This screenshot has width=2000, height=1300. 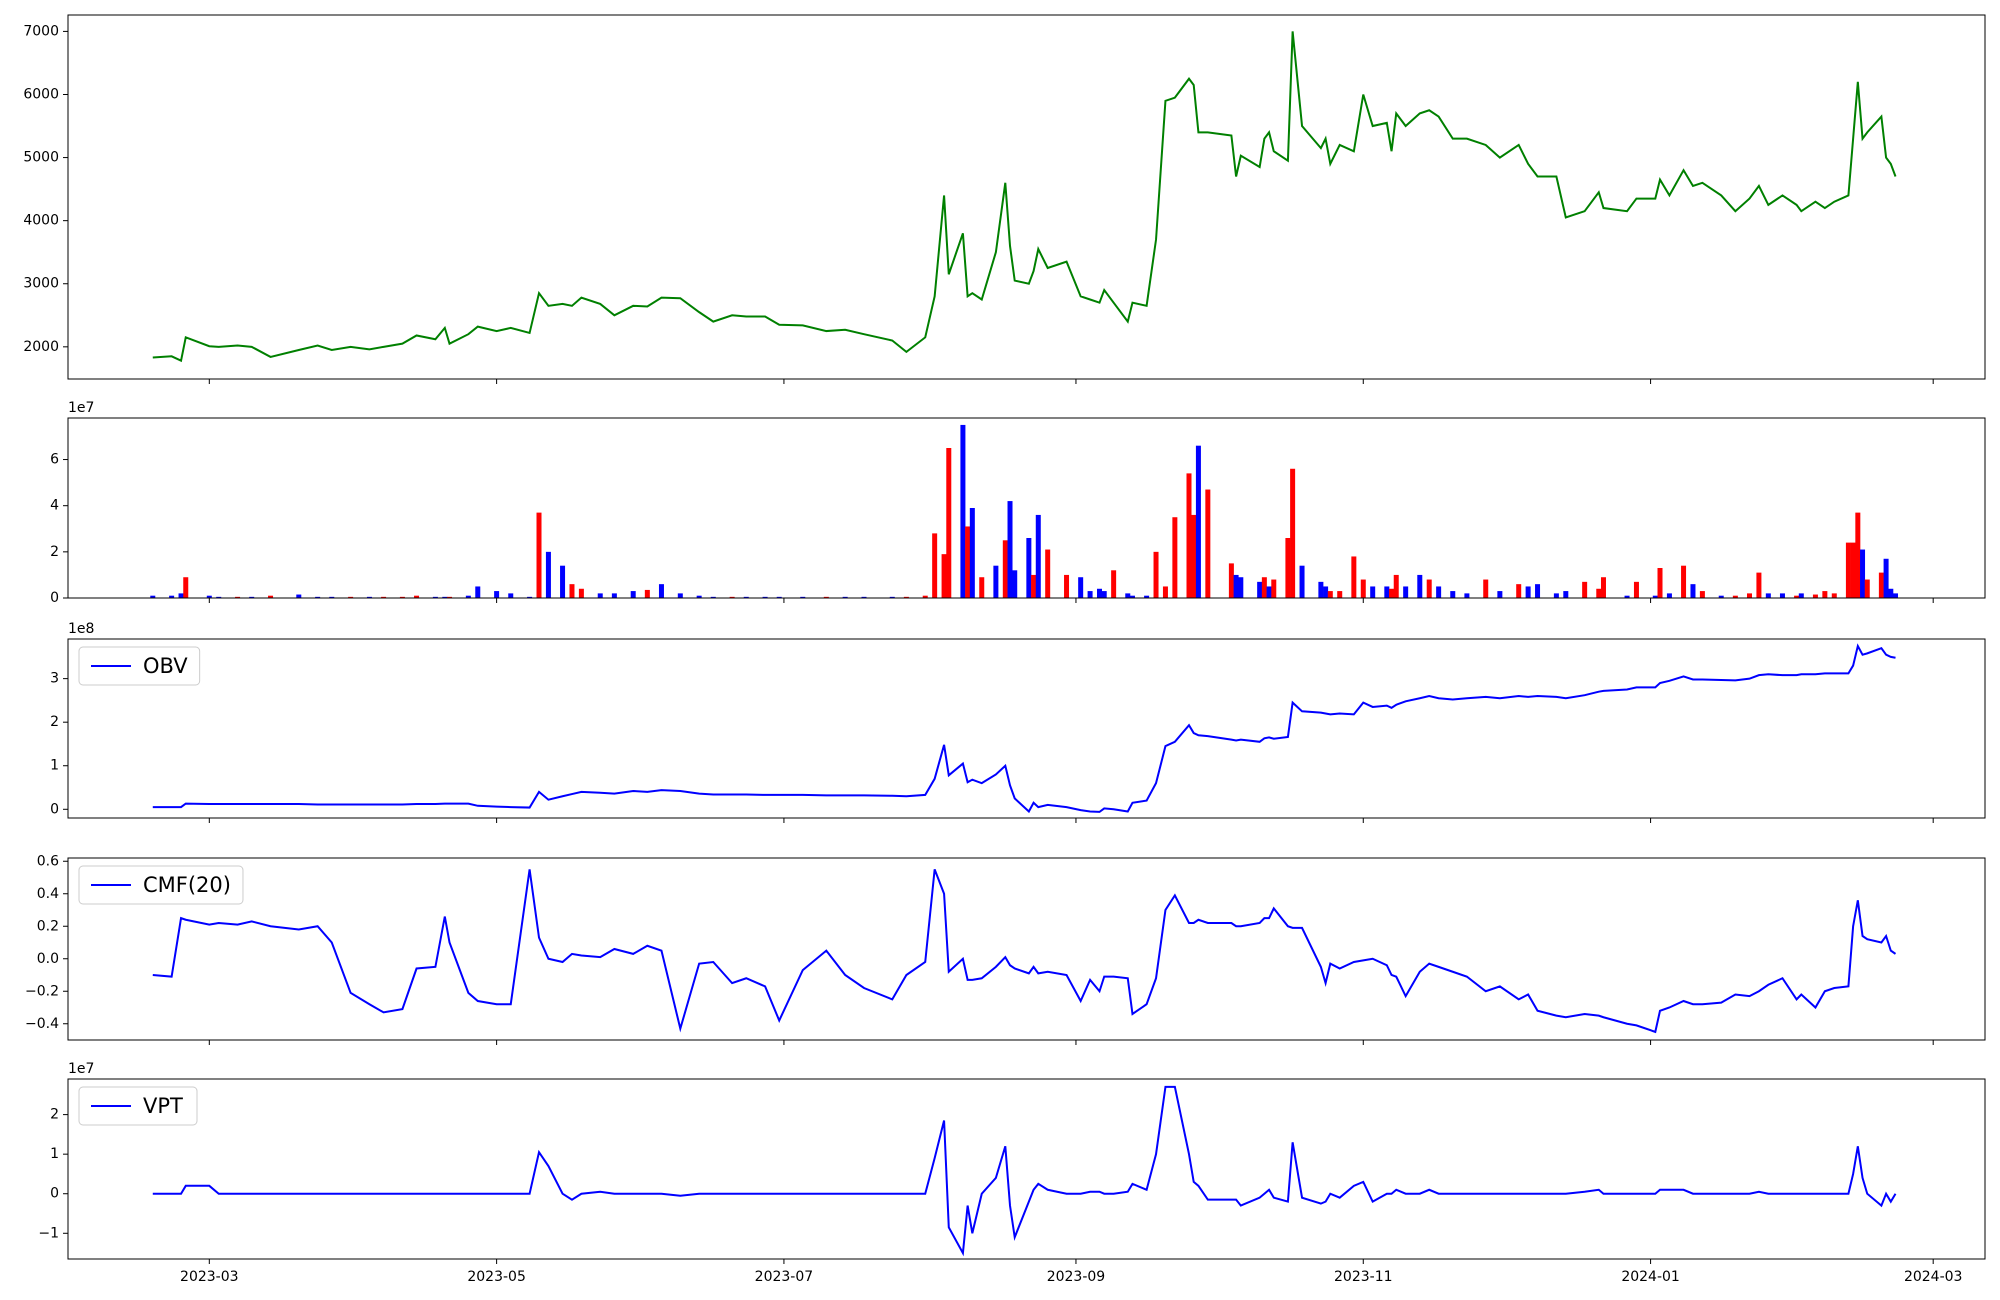 What do you see at coordinates (209, 1277) in the screenshot?
I see `x-tick-label: 2023-03` at bounding box center [209, 1277].